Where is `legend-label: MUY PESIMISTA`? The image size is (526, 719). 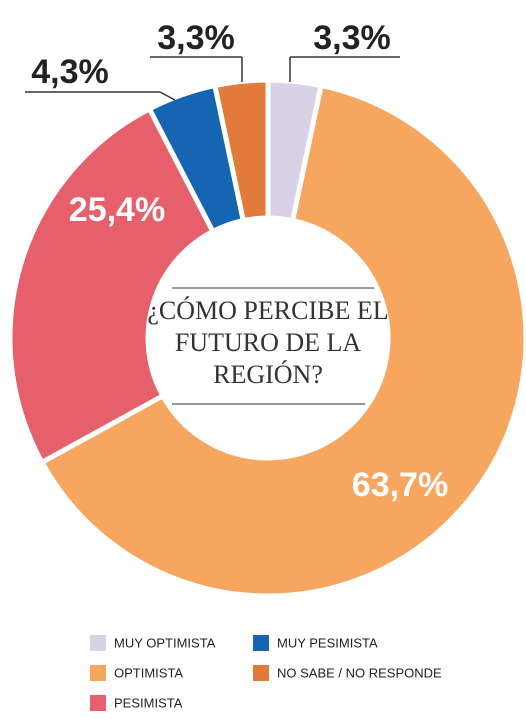
legend-label: MUY PESIMISTA is located at coordinates (327, 642).